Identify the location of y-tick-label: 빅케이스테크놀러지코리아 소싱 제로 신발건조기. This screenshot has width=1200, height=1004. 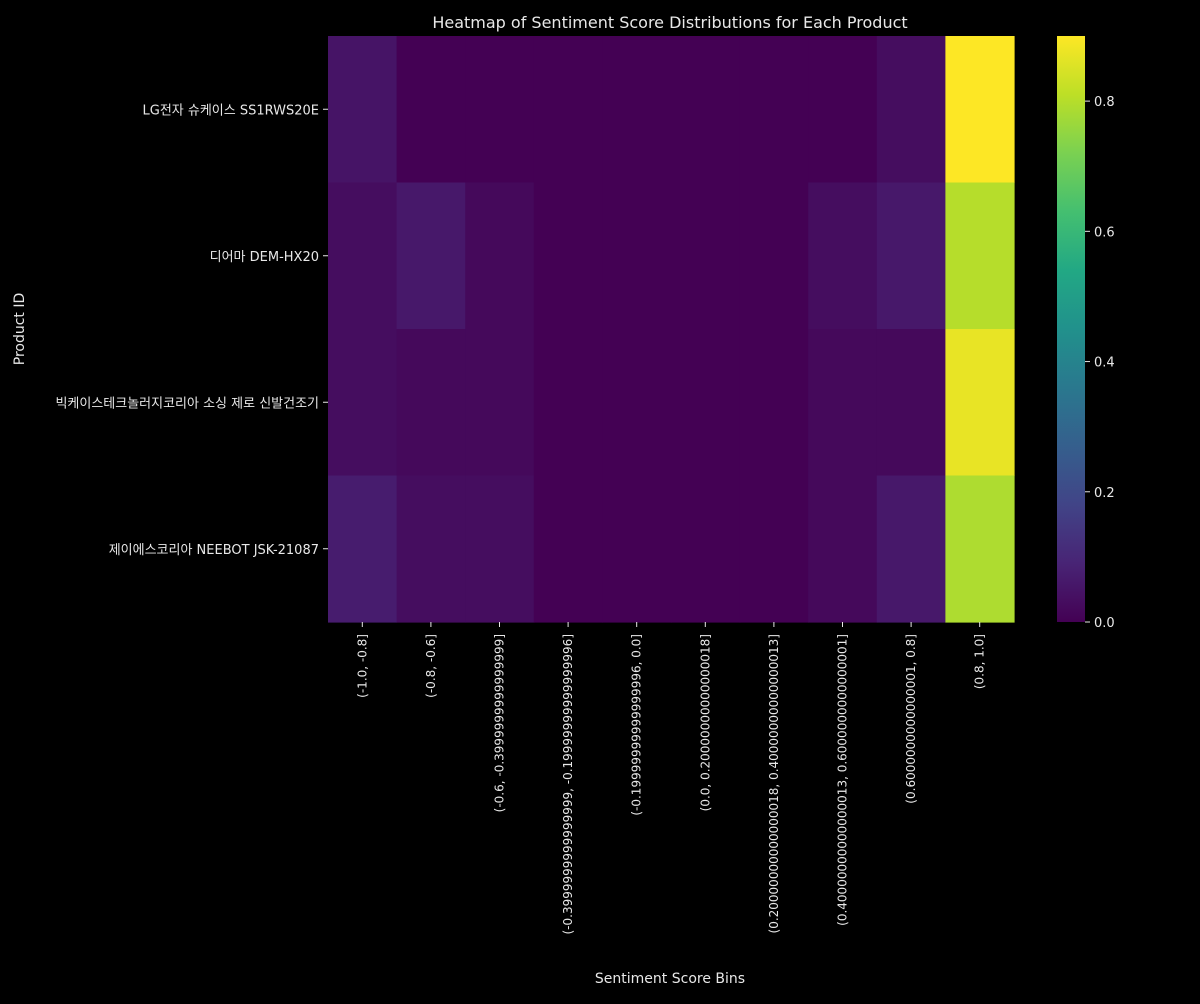
(187, 403).